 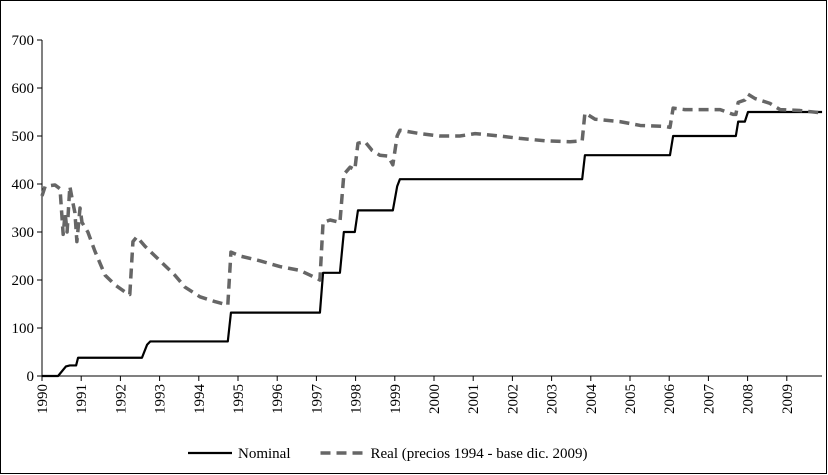 I want to click on x-tick-label: 2006, so click(x=670, y=399).